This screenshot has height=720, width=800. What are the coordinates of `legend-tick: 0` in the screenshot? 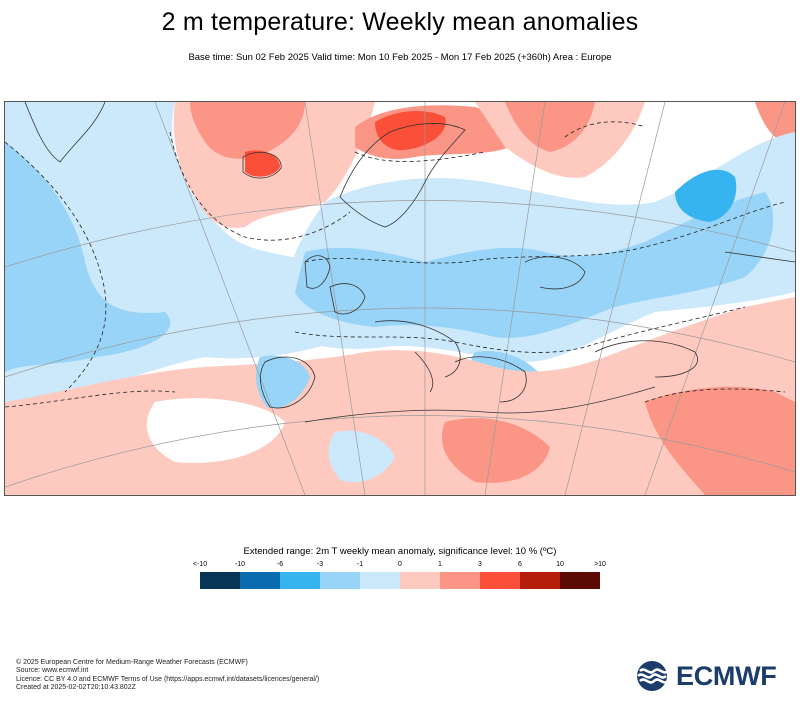 It's located at (400, 564).